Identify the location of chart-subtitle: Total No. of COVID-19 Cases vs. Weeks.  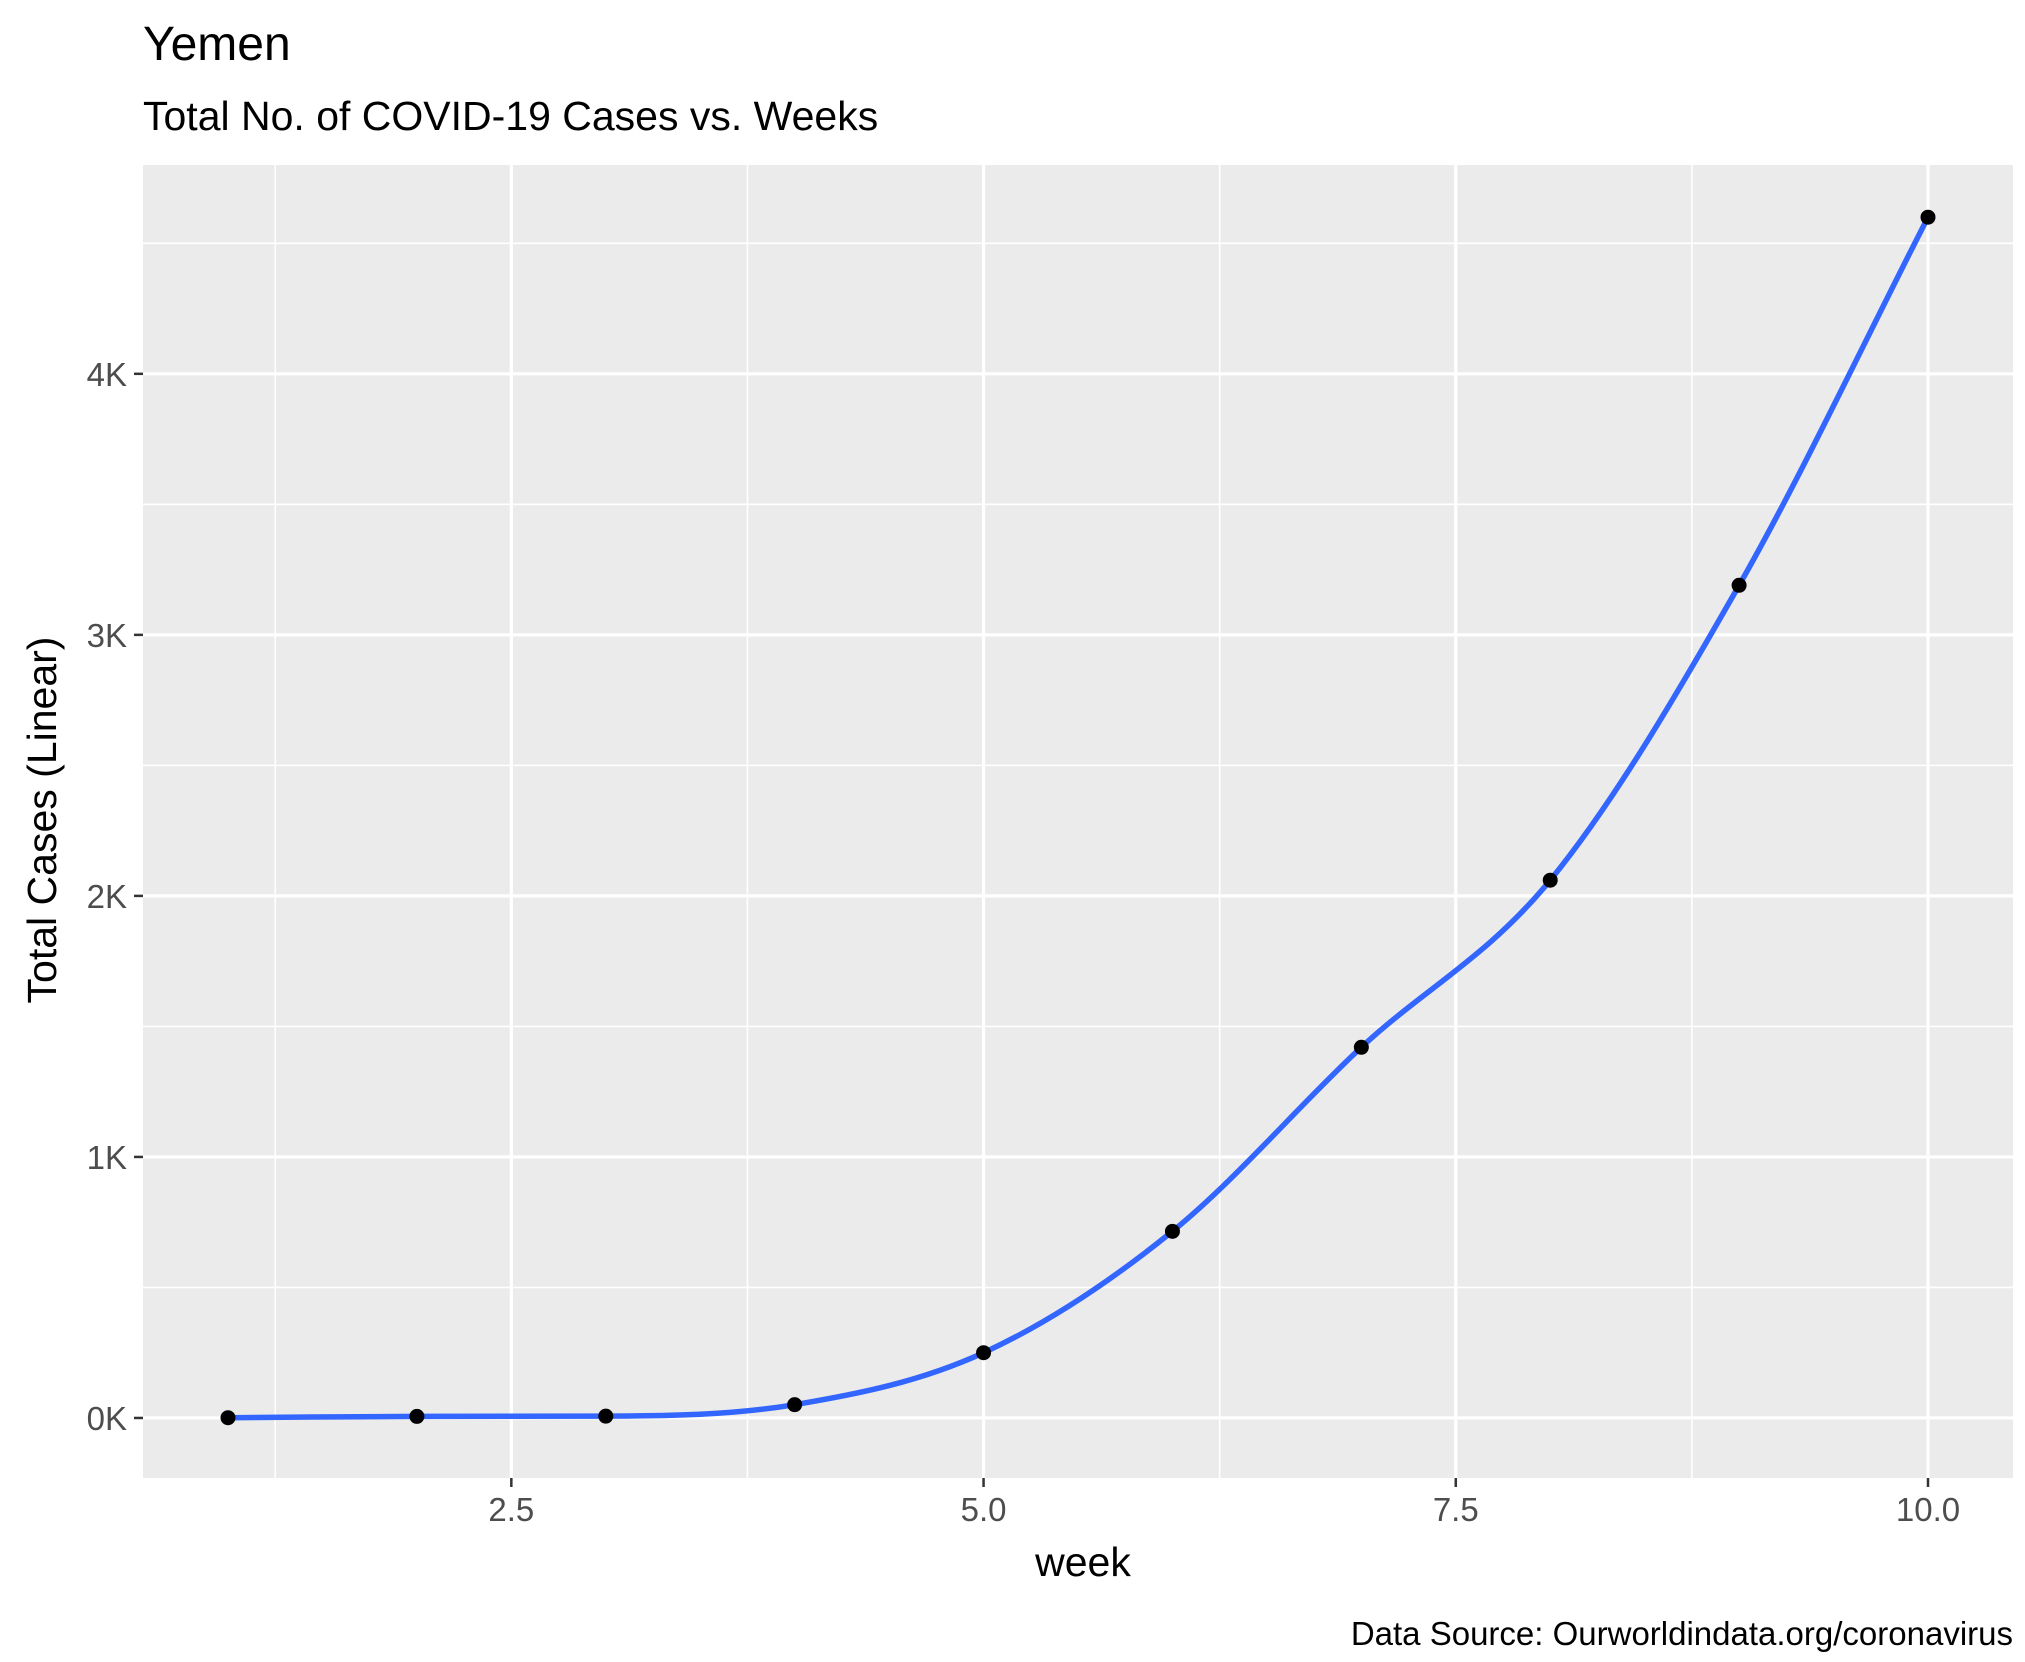
(510, 116).